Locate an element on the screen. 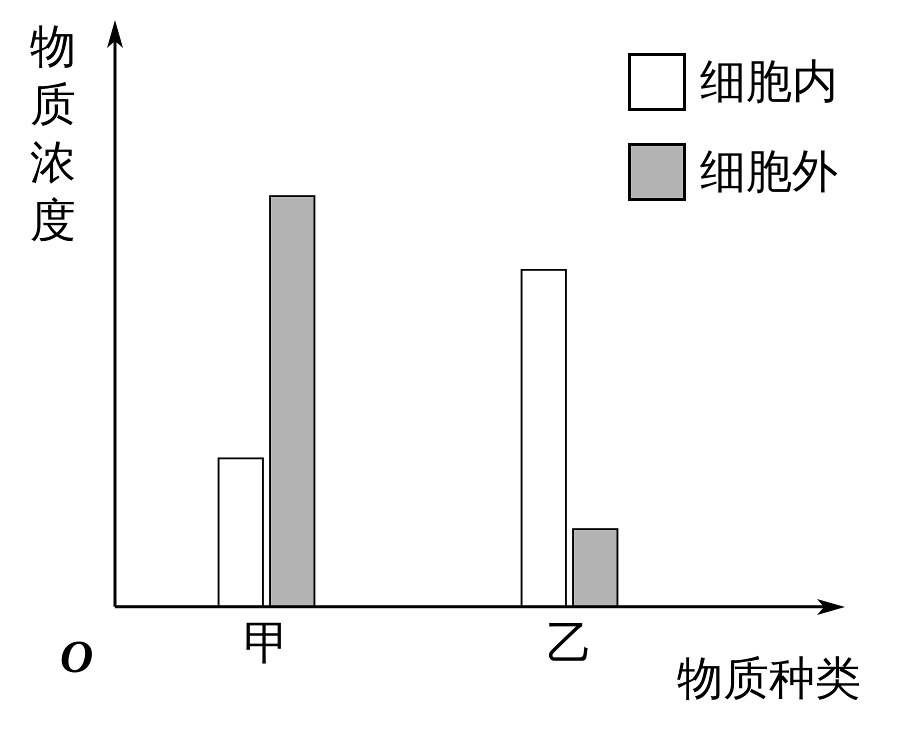 This screenshot has height=736, width=921. text: 细胞内 is located at coordinates (769, 82).